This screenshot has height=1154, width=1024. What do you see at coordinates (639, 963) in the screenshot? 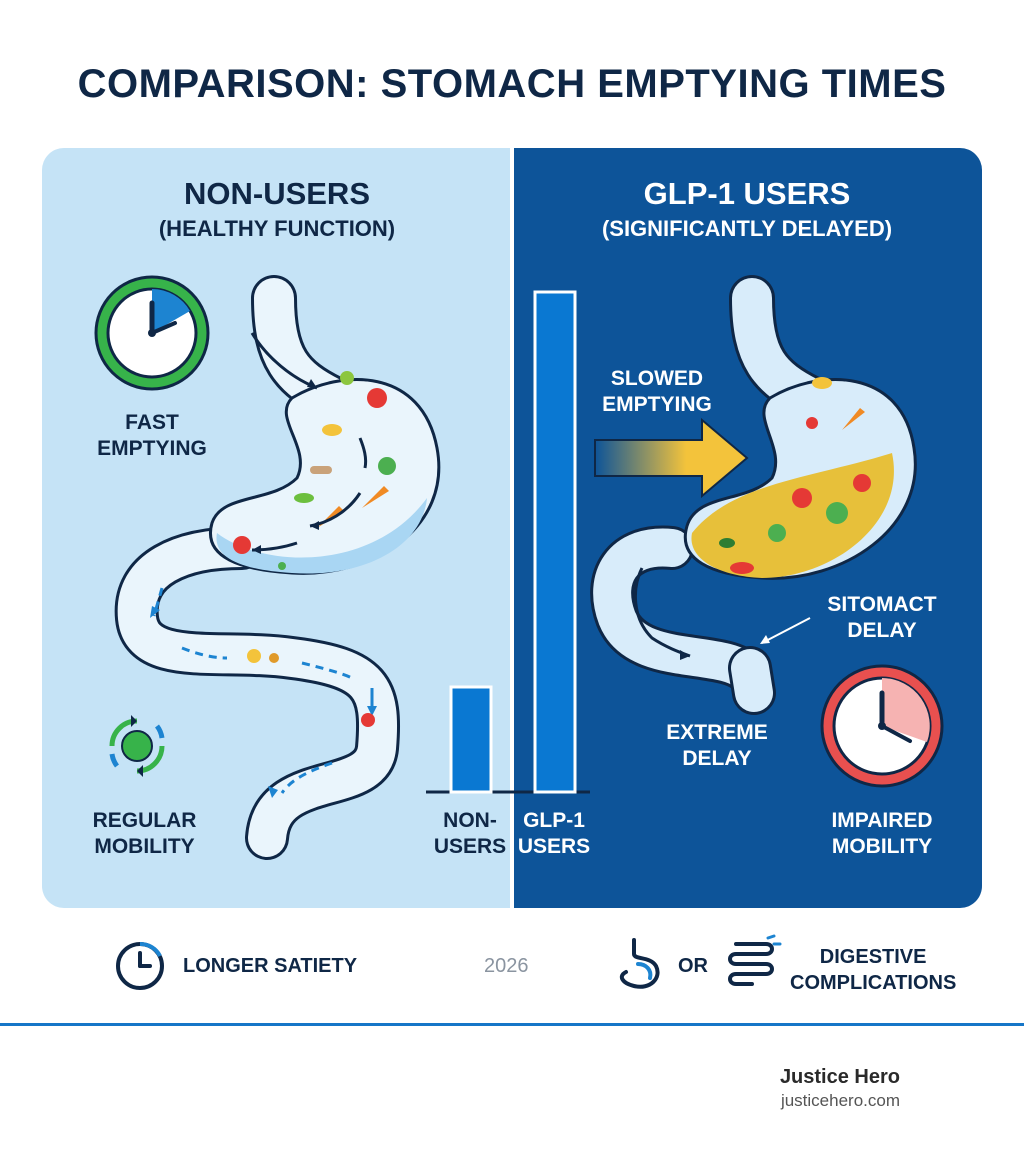
I see `stomach-icon` at bounding box center [639, 963].